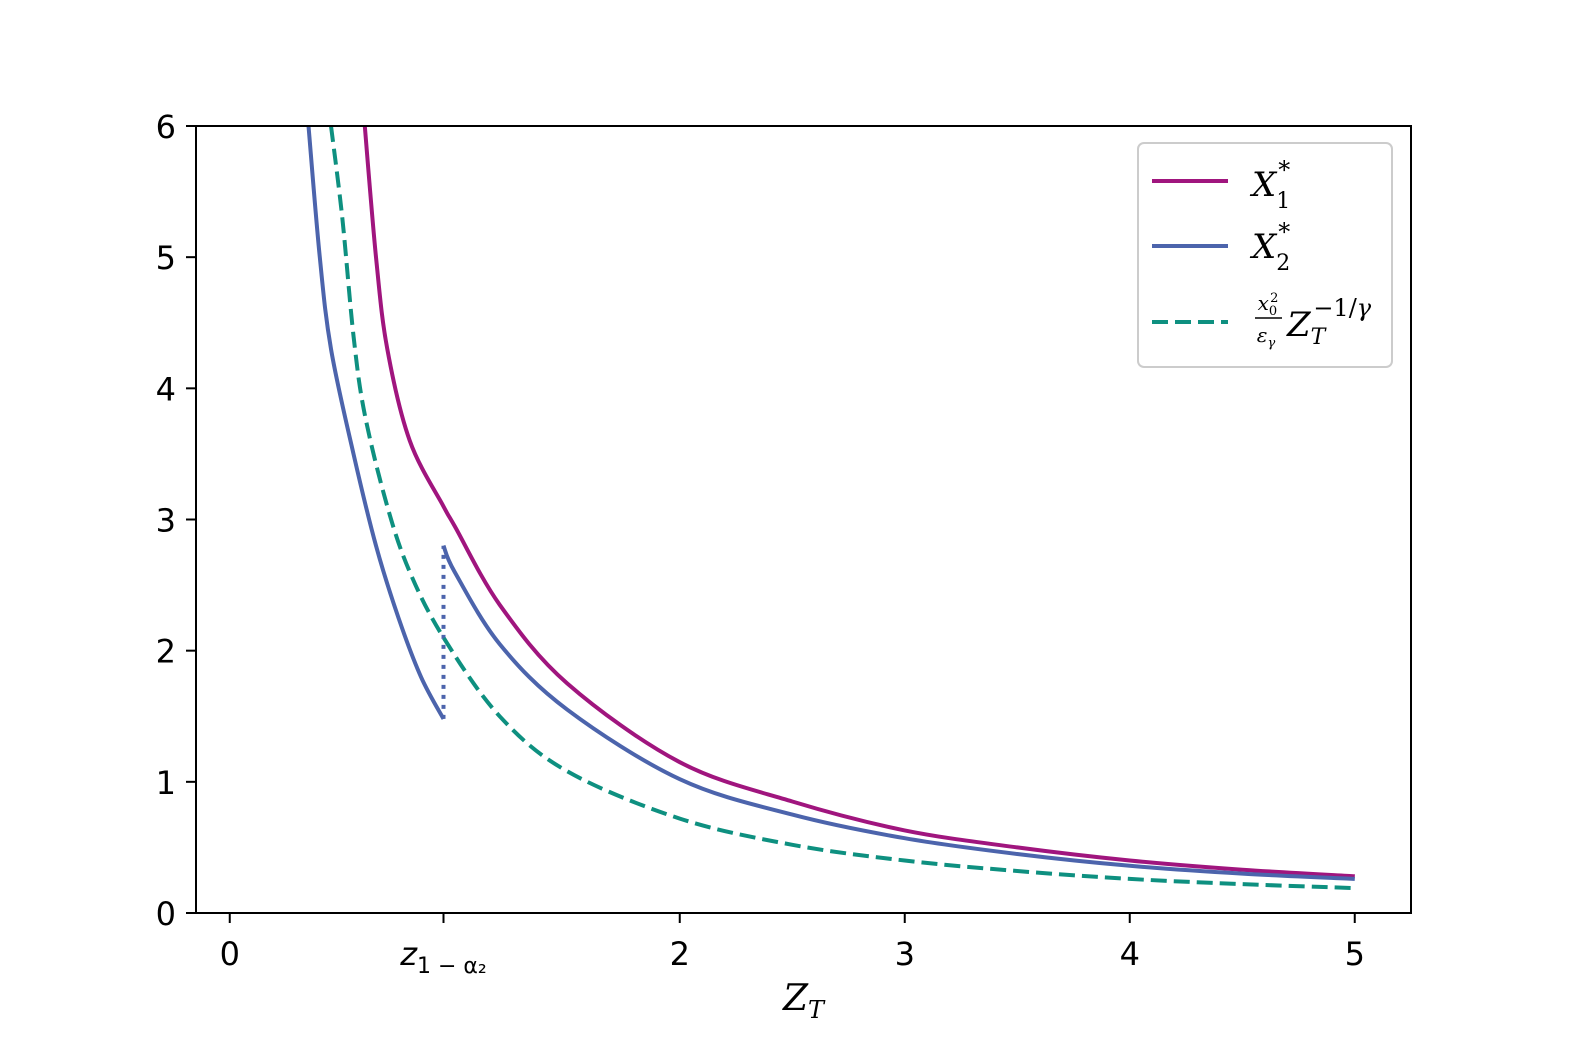 The height and width of the screenshot is (1052, 1578). Describe the element at coordinates (804, 1001) in the screenshot. I see `x-axis-label: ZT` at that location.